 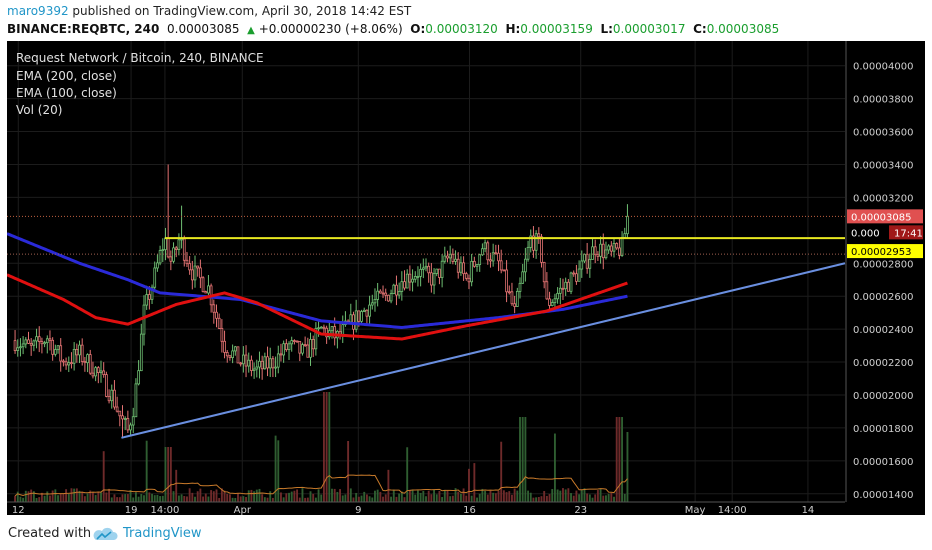 I want to click on author-link: maro9392, so click(x=38, y=11).